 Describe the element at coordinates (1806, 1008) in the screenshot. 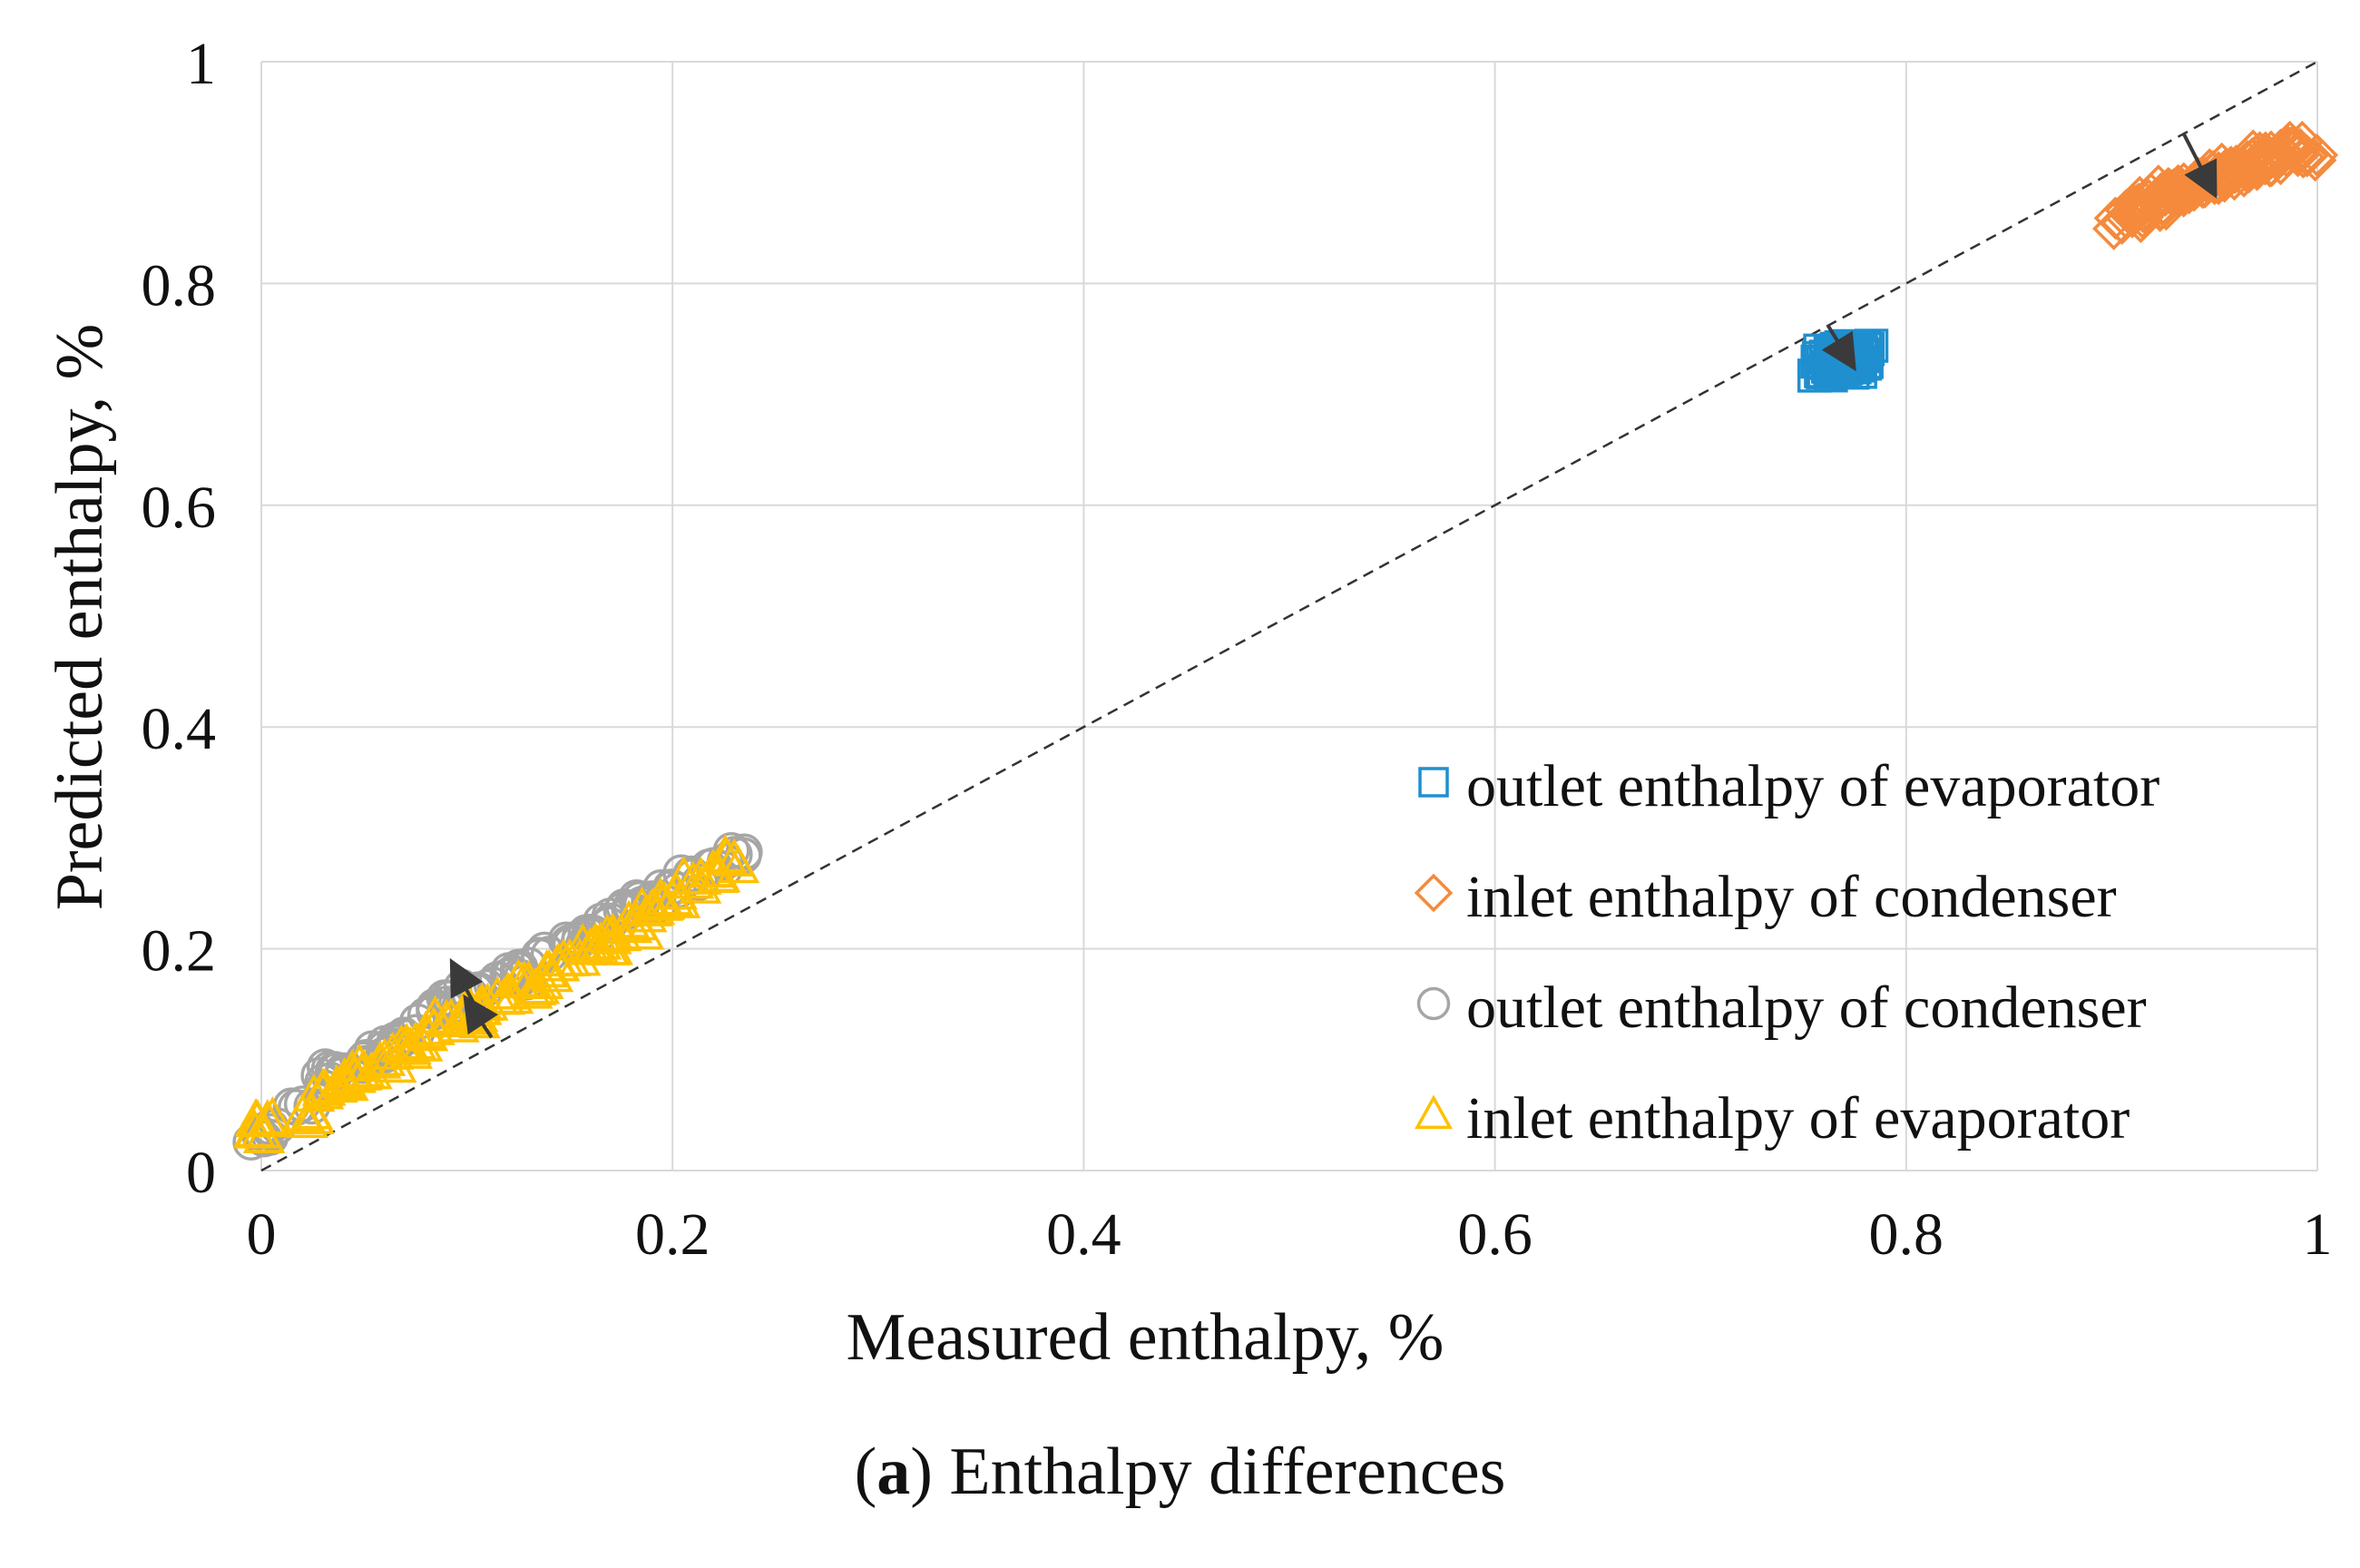

I see `legend-label: outlet enthalpy of condenser` at that location.